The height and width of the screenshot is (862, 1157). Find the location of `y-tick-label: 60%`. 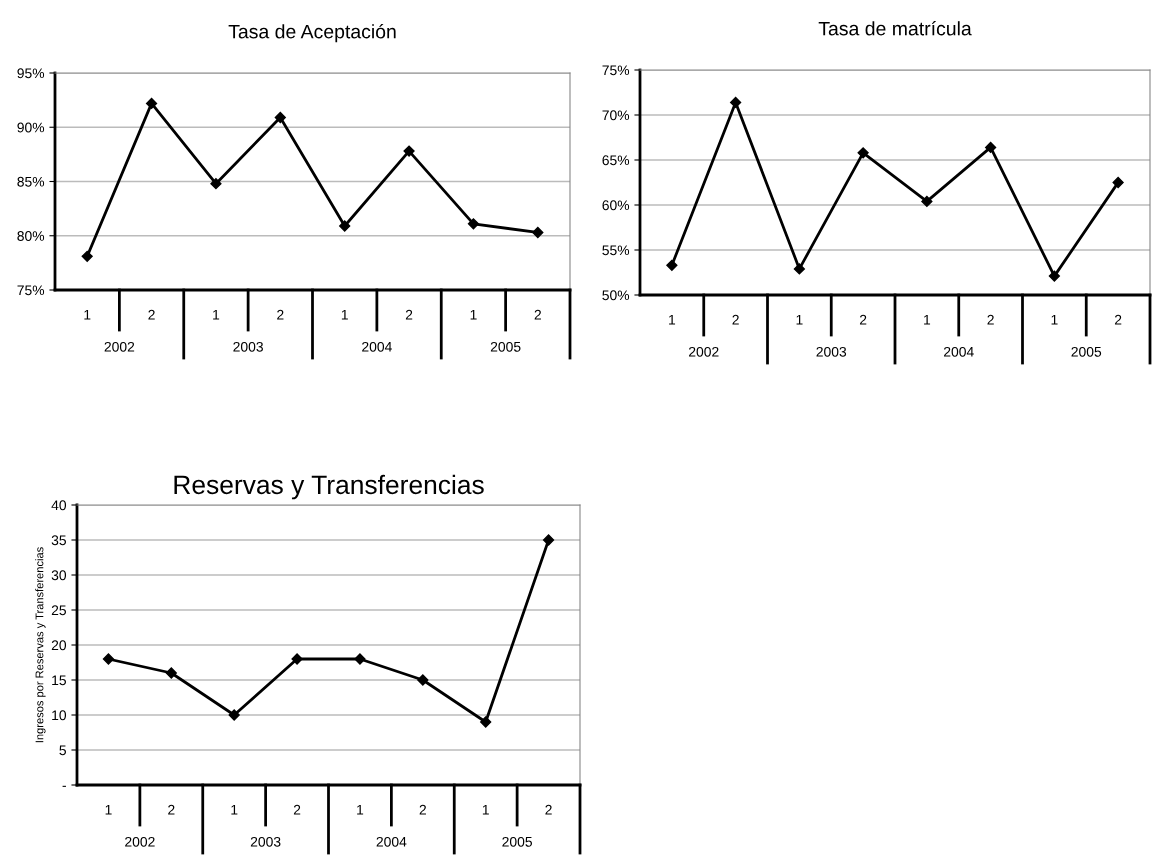

y-tick-label: 60% is located at coordinates (616, 205).